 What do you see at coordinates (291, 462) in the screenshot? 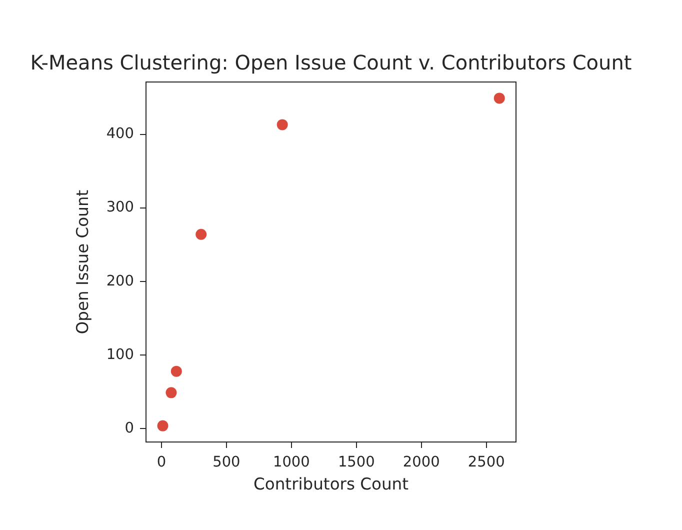
I see `x-tick-label: 1000` at bounding box center [291, 462].